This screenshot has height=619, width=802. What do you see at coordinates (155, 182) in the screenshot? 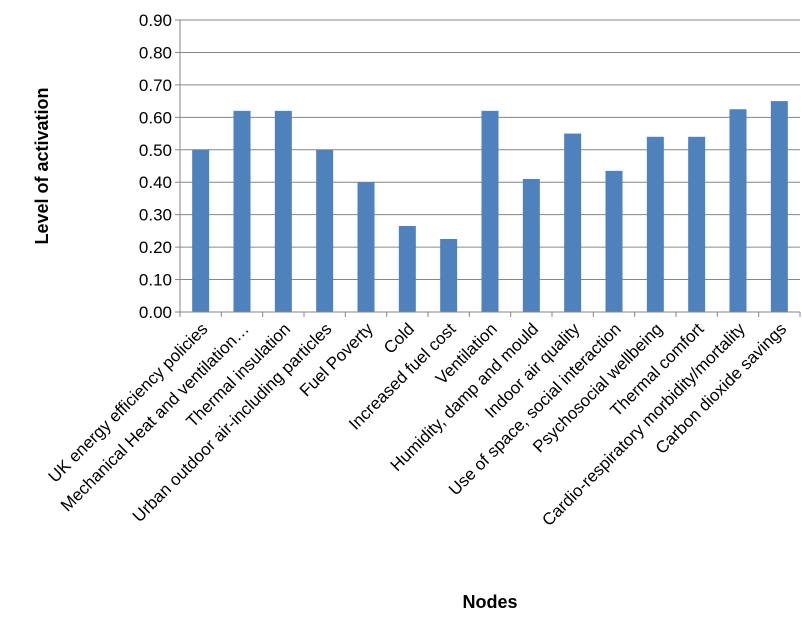
I see `y-tick-label: 0.40` at bounding box center [155, 182].